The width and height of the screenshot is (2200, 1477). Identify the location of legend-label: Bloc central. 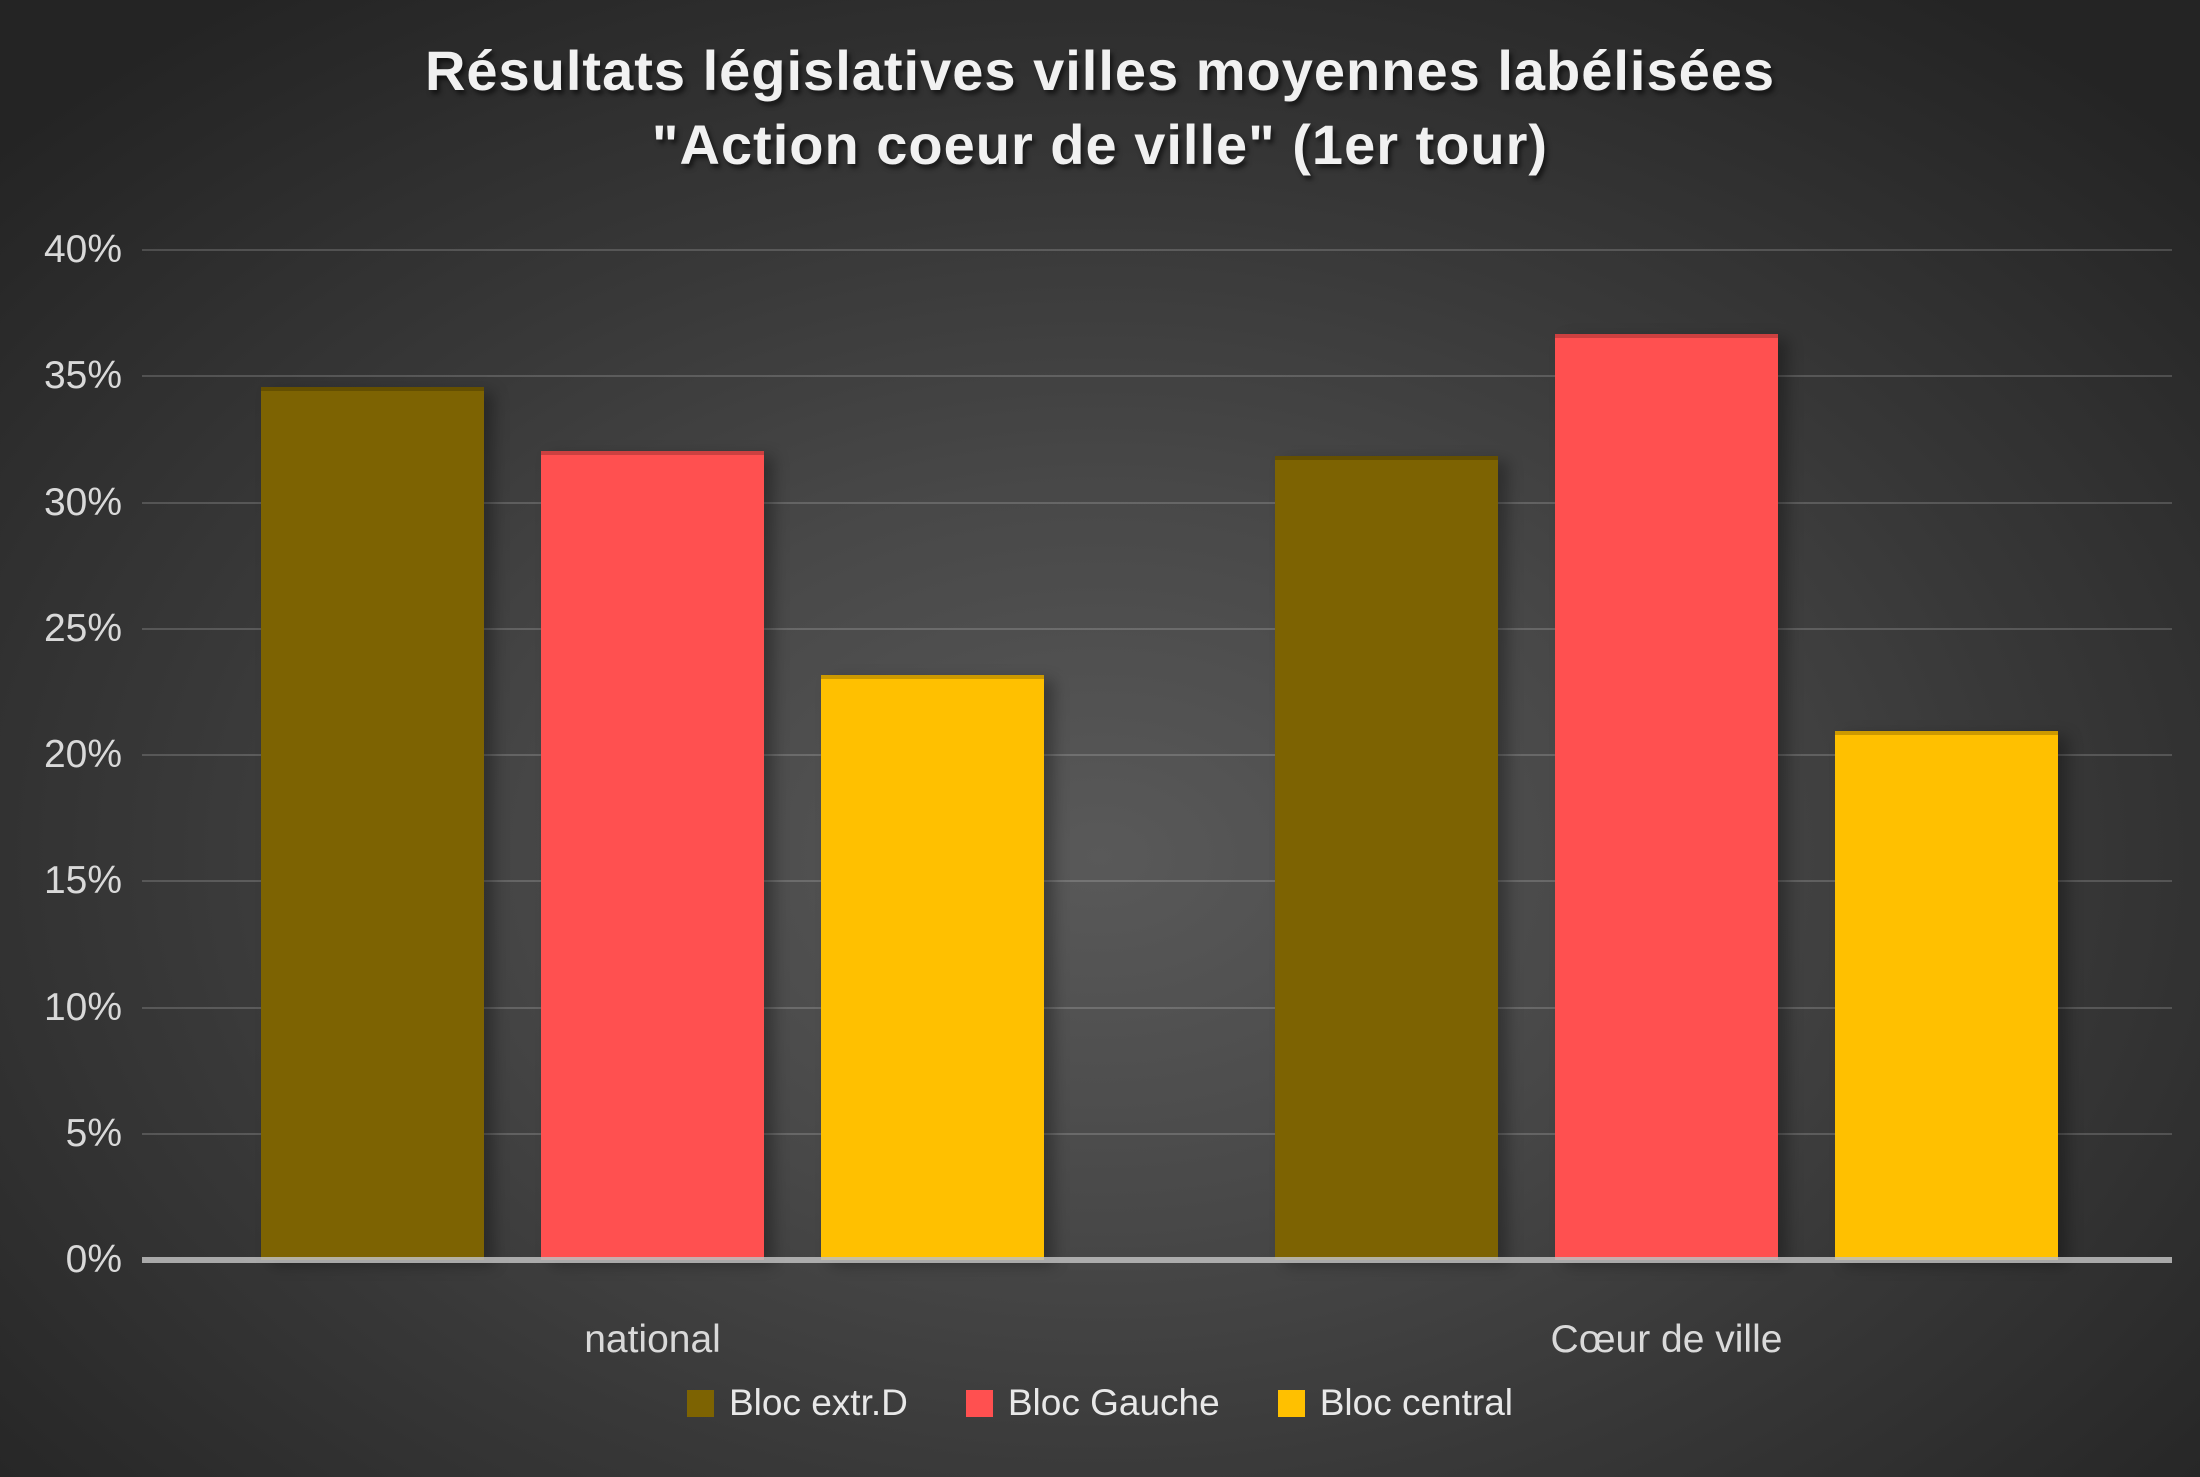
(1416, 1402).